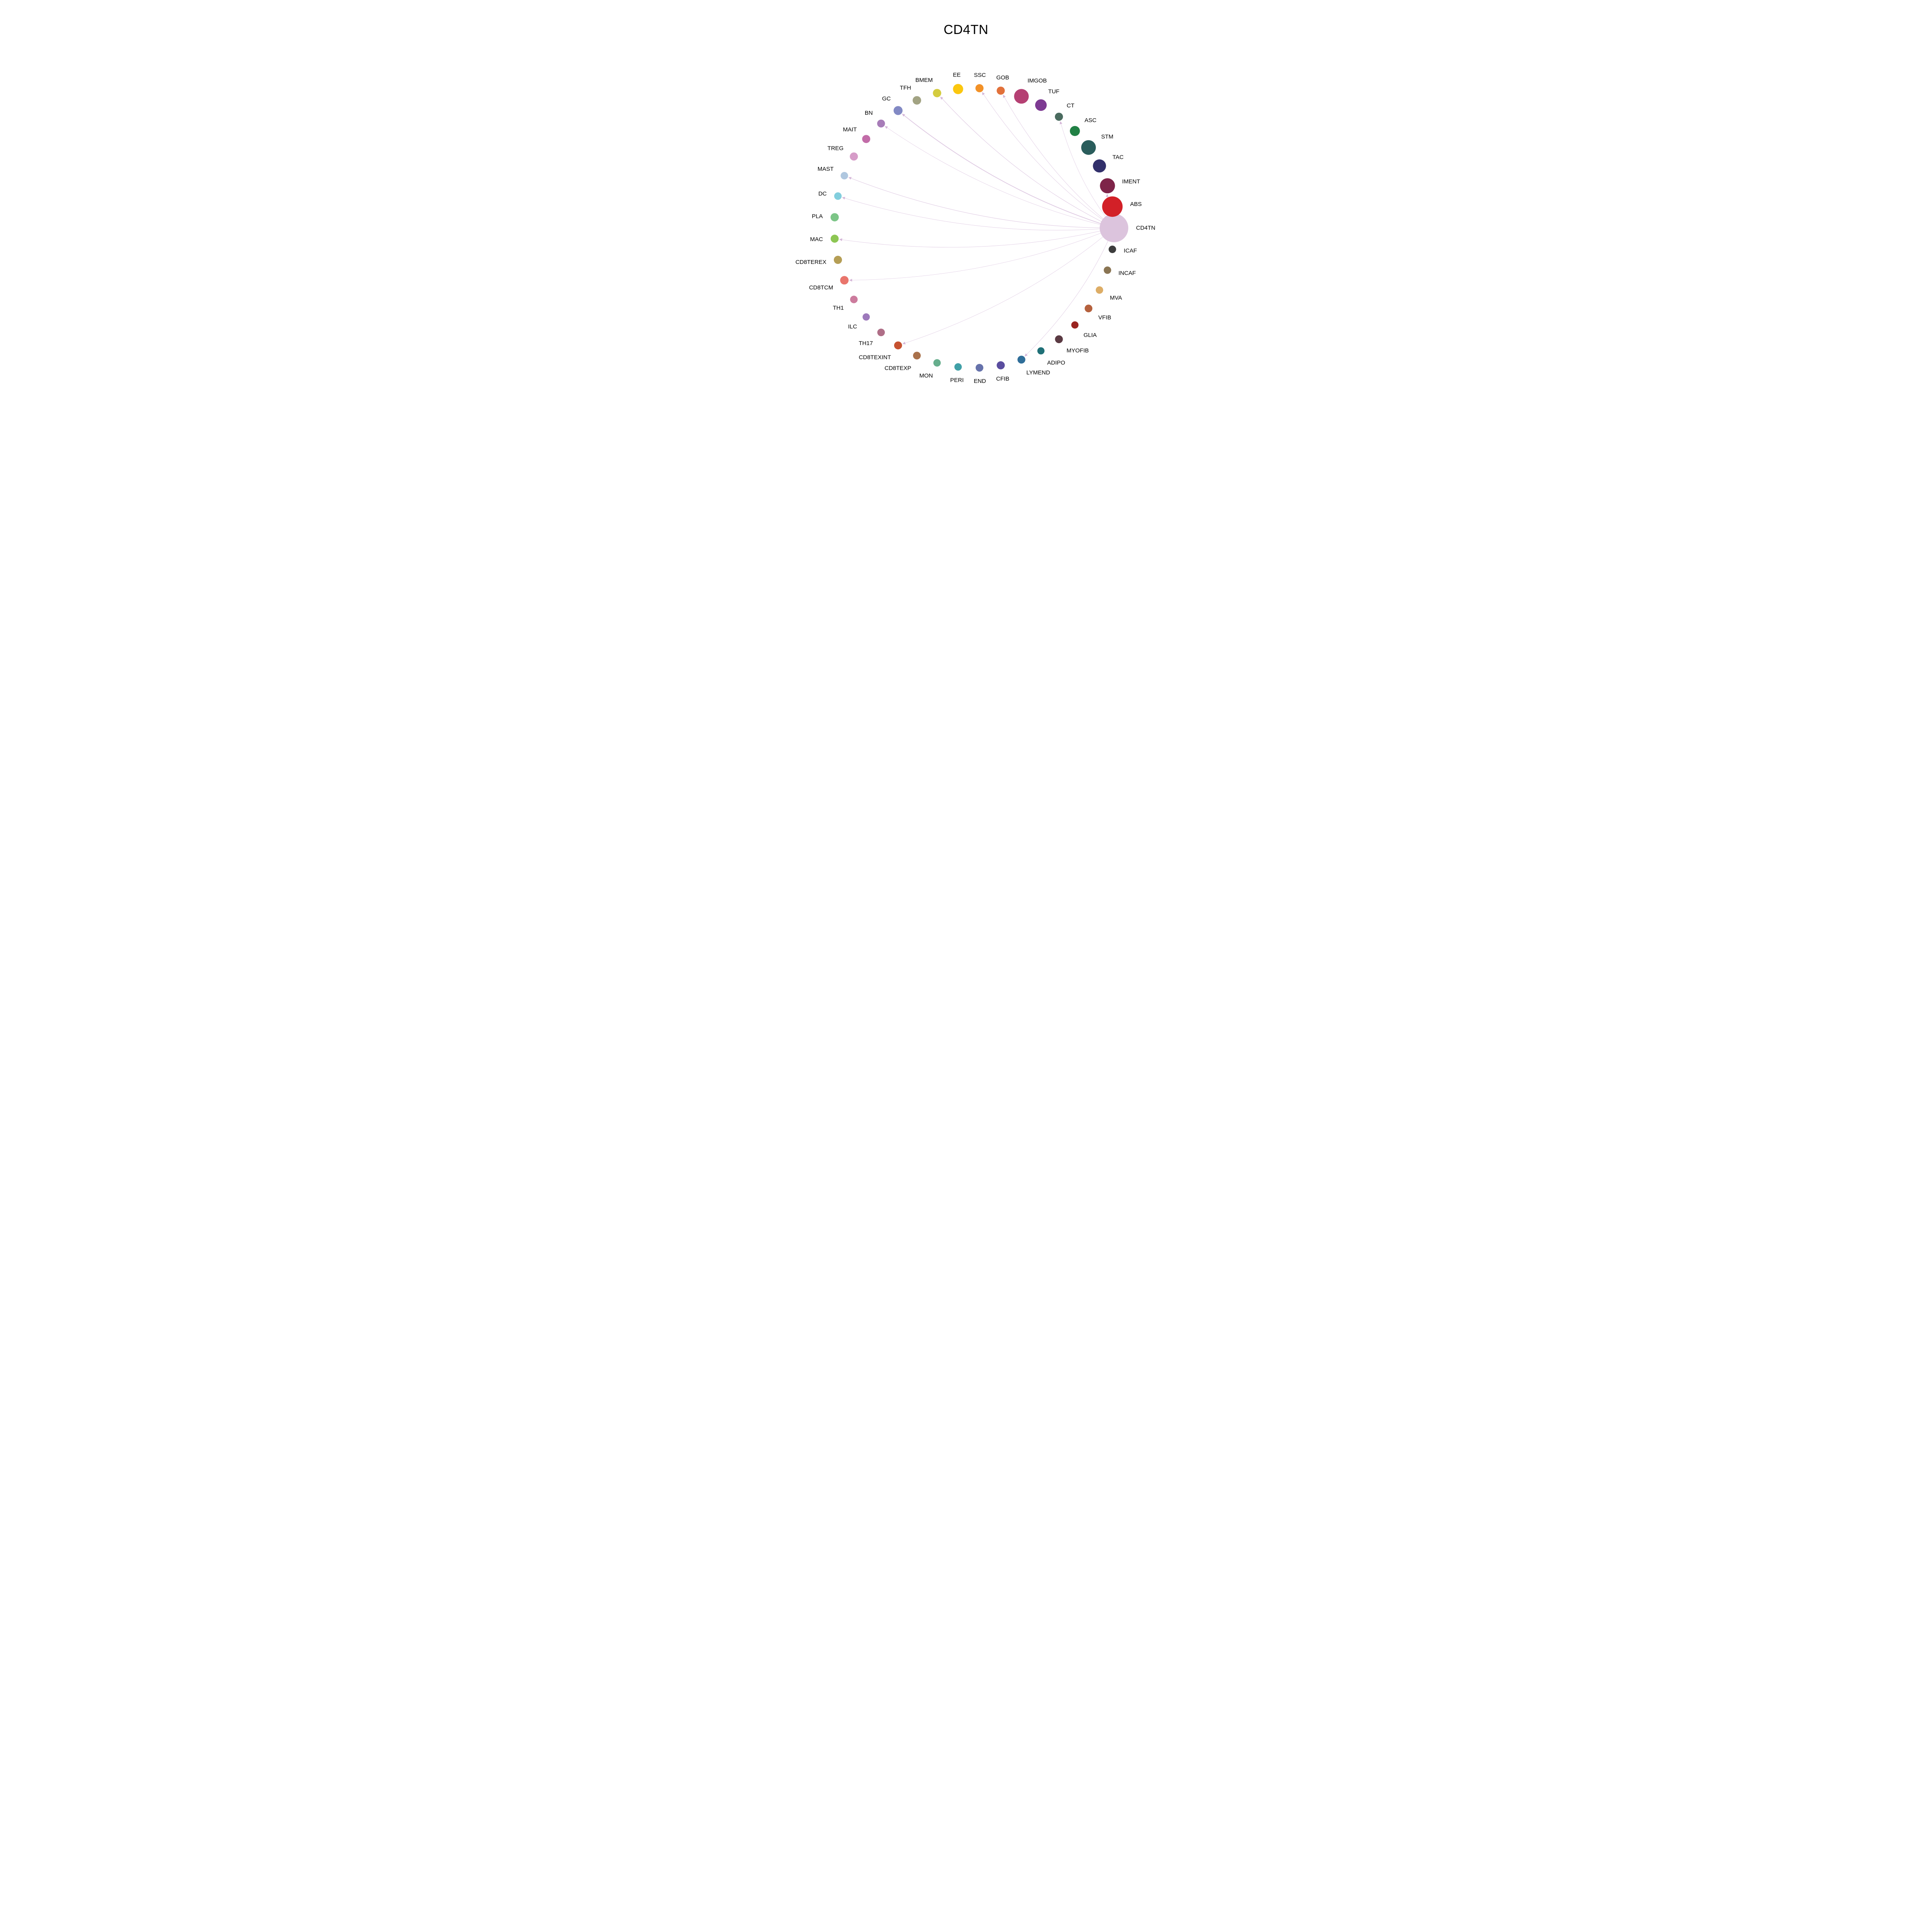 This screenshot has width=1932, height=1932. What do you see at coordinates (924, 80) in the screenshot?
I see `node-label-BMEM: BMEM` at bounding box center [924, 80].